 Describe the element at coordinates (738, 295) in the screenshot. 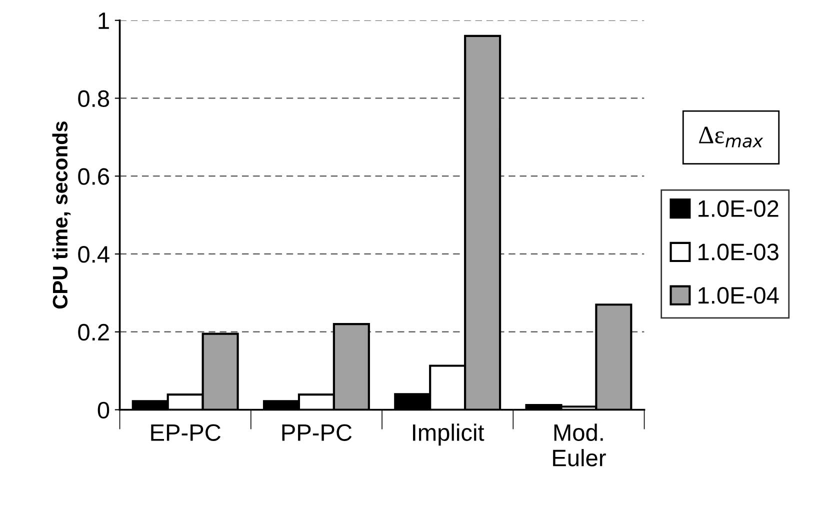

I see `legend-label: 1.0E-04` at that location.